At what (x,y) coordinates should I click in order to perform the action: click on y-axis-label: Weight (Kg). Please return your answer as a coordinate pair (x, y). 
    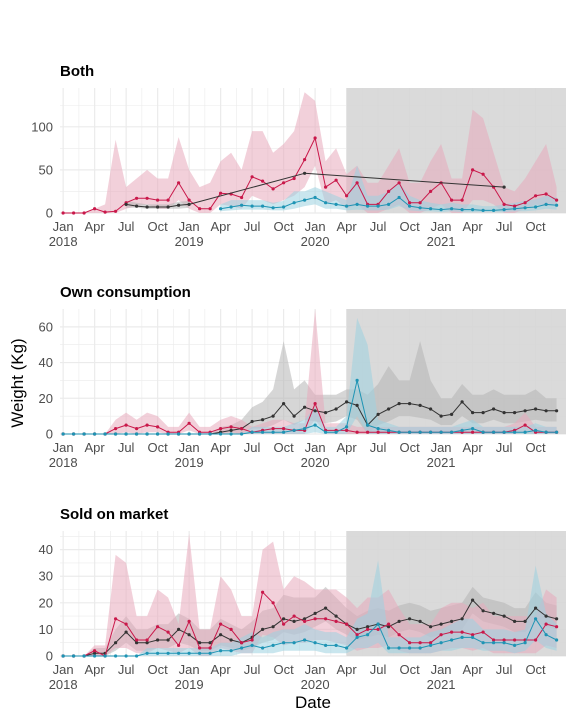
    Looking at the image, I should click on (17, 382).